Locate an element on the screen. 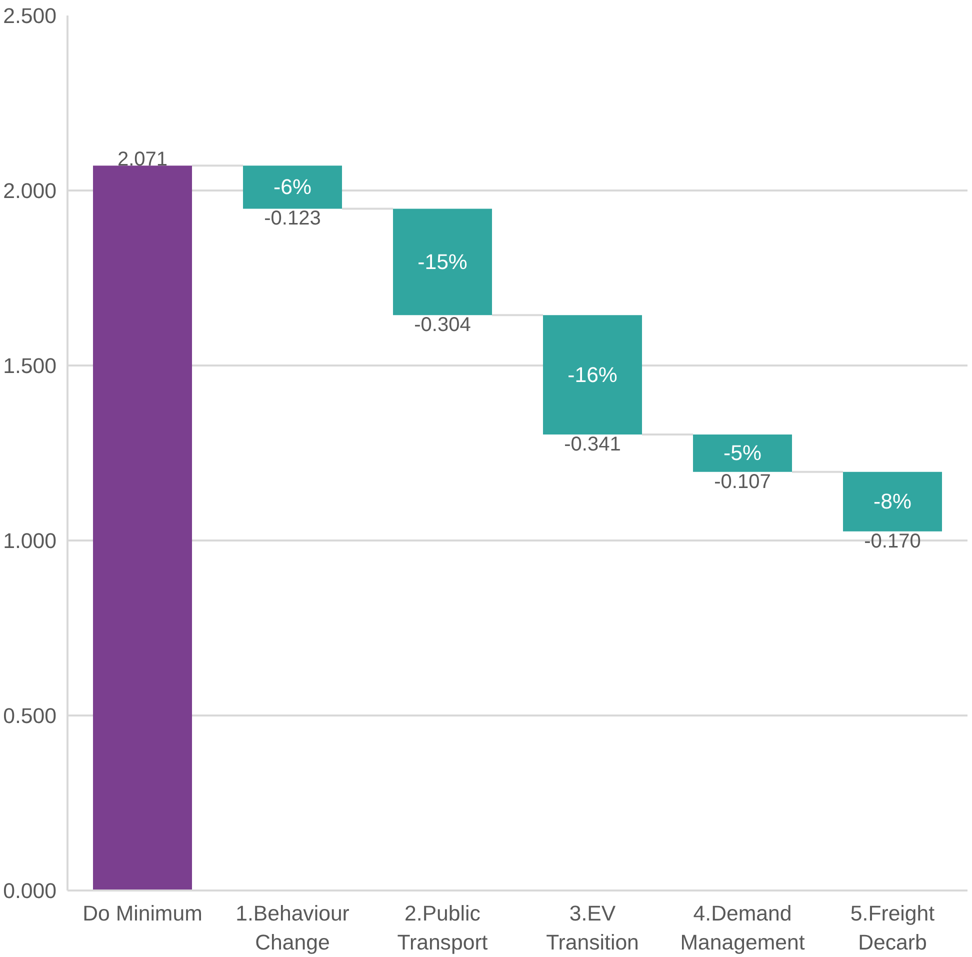 The width and height of the screenshot is (972, 957). annotation: -15% is located at coordinates (443, 262).